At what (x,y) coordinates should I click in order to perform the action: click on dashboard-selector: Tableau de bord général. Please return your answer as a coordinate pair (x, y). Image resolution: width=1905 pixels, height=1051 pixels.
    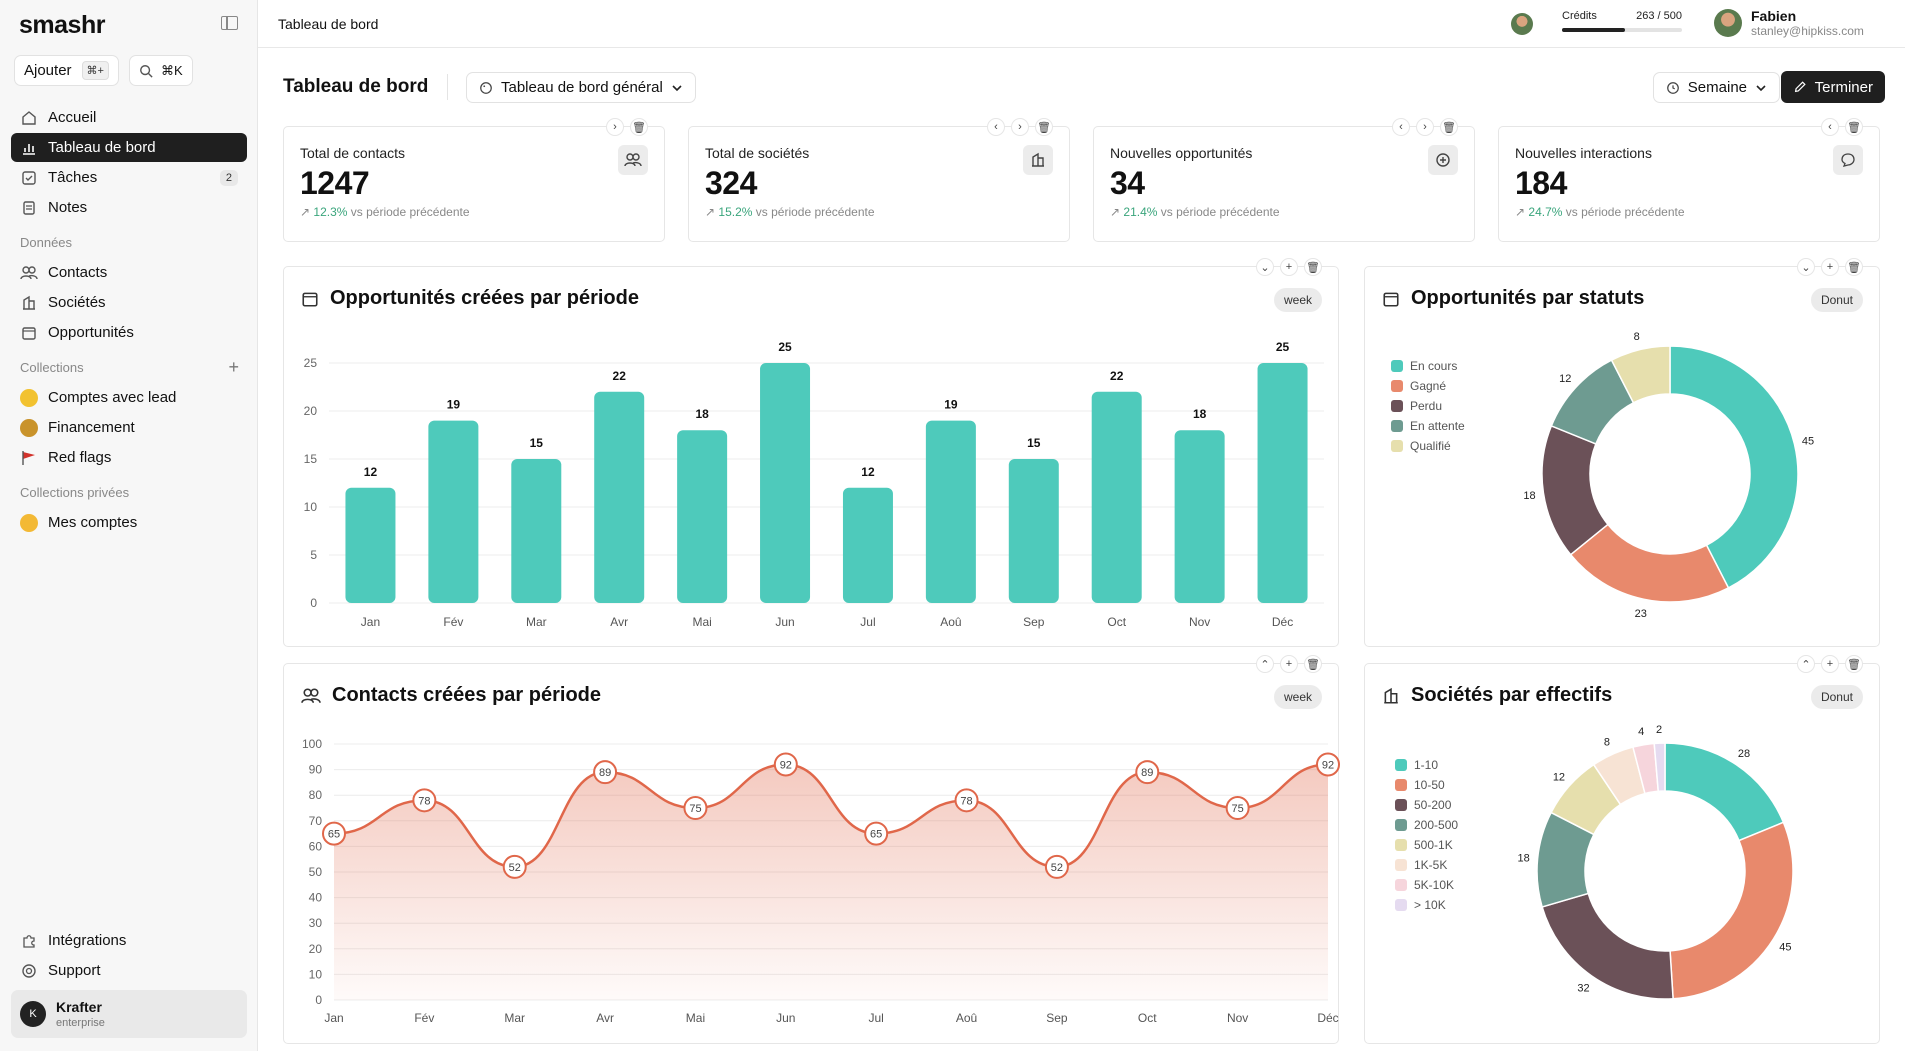
    Looking at the image, I should click on (581, 87).